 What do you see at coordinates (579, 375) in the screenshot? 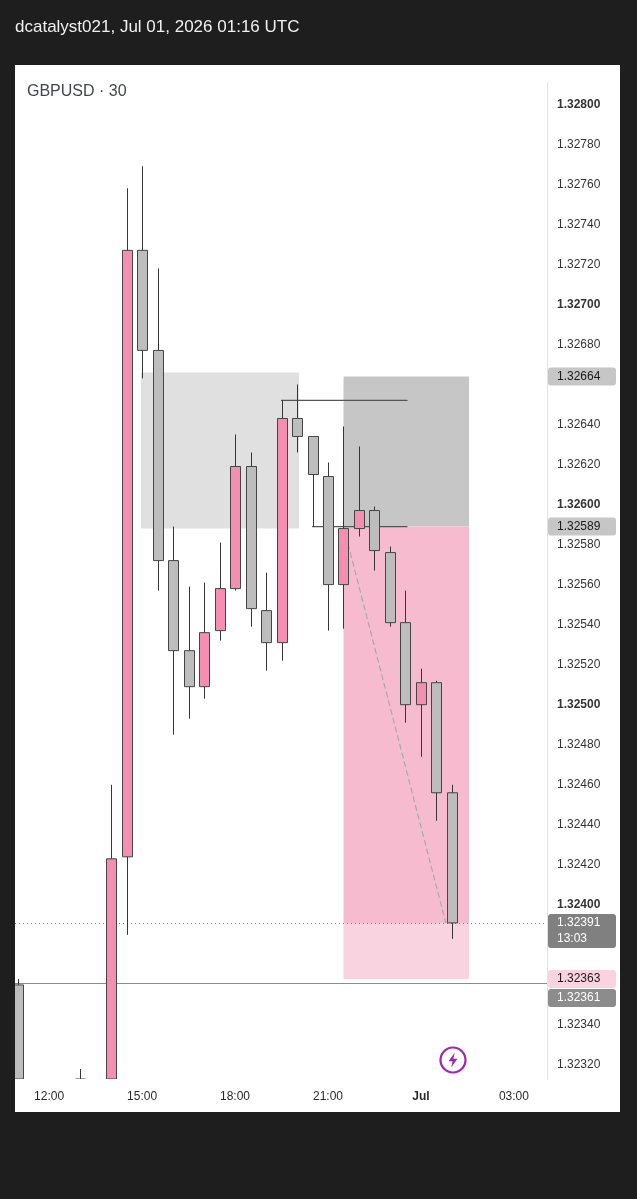
I see `y-tick-label: 1.32664` at bounding box center [579, 375].